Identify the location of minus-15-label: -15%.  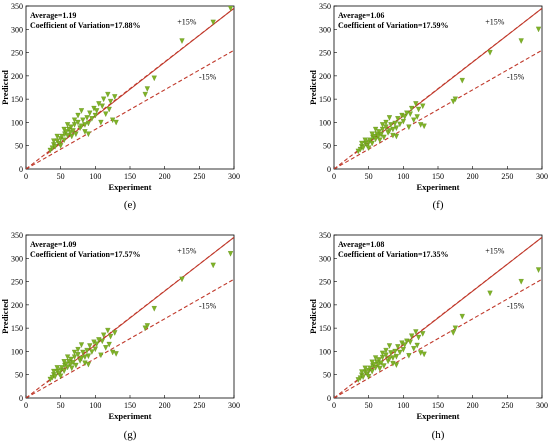
(516, 306).